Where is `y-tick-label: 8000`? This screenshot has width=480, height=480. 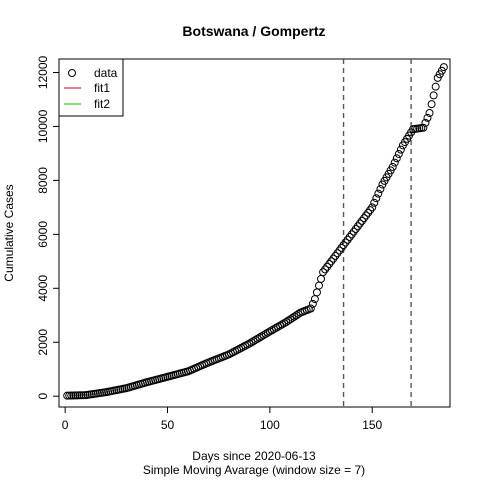
y-tick-label: 8000 is located at coordinates (43, 180).